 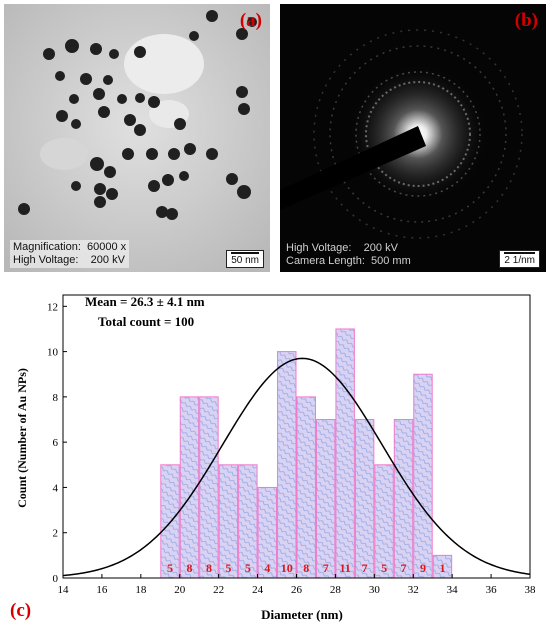 What do you see at coordinates (46, 260) in the screenshot?
I see `voltage-label: High Voltage:` at bounding box center [46, 260].